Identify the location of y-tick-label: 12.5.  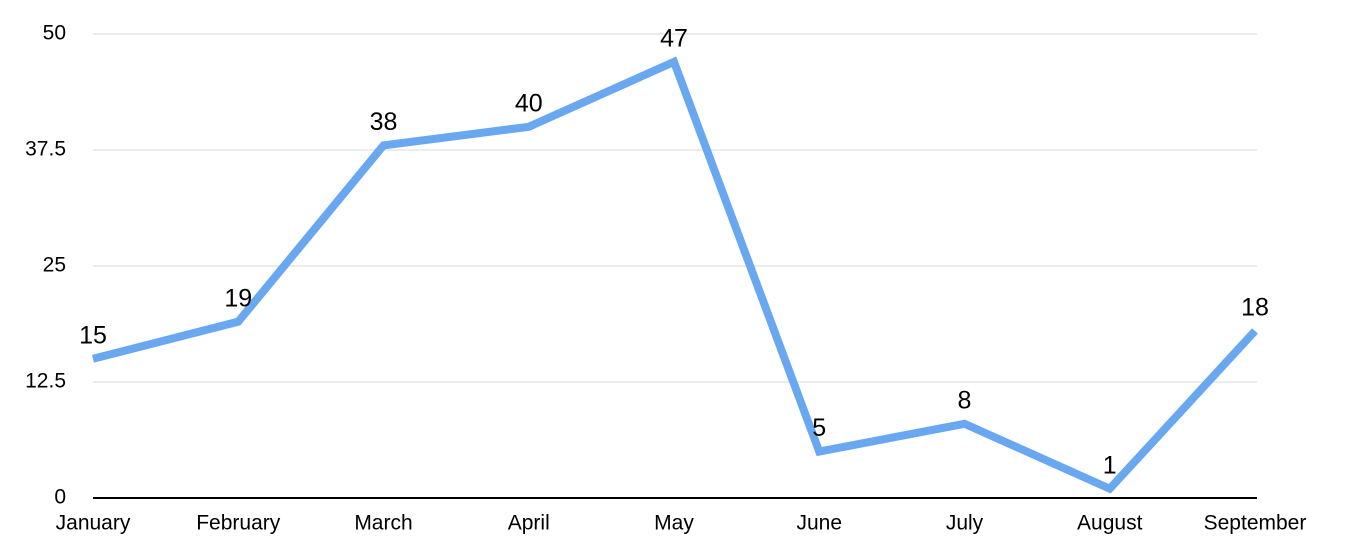
(45, 381).